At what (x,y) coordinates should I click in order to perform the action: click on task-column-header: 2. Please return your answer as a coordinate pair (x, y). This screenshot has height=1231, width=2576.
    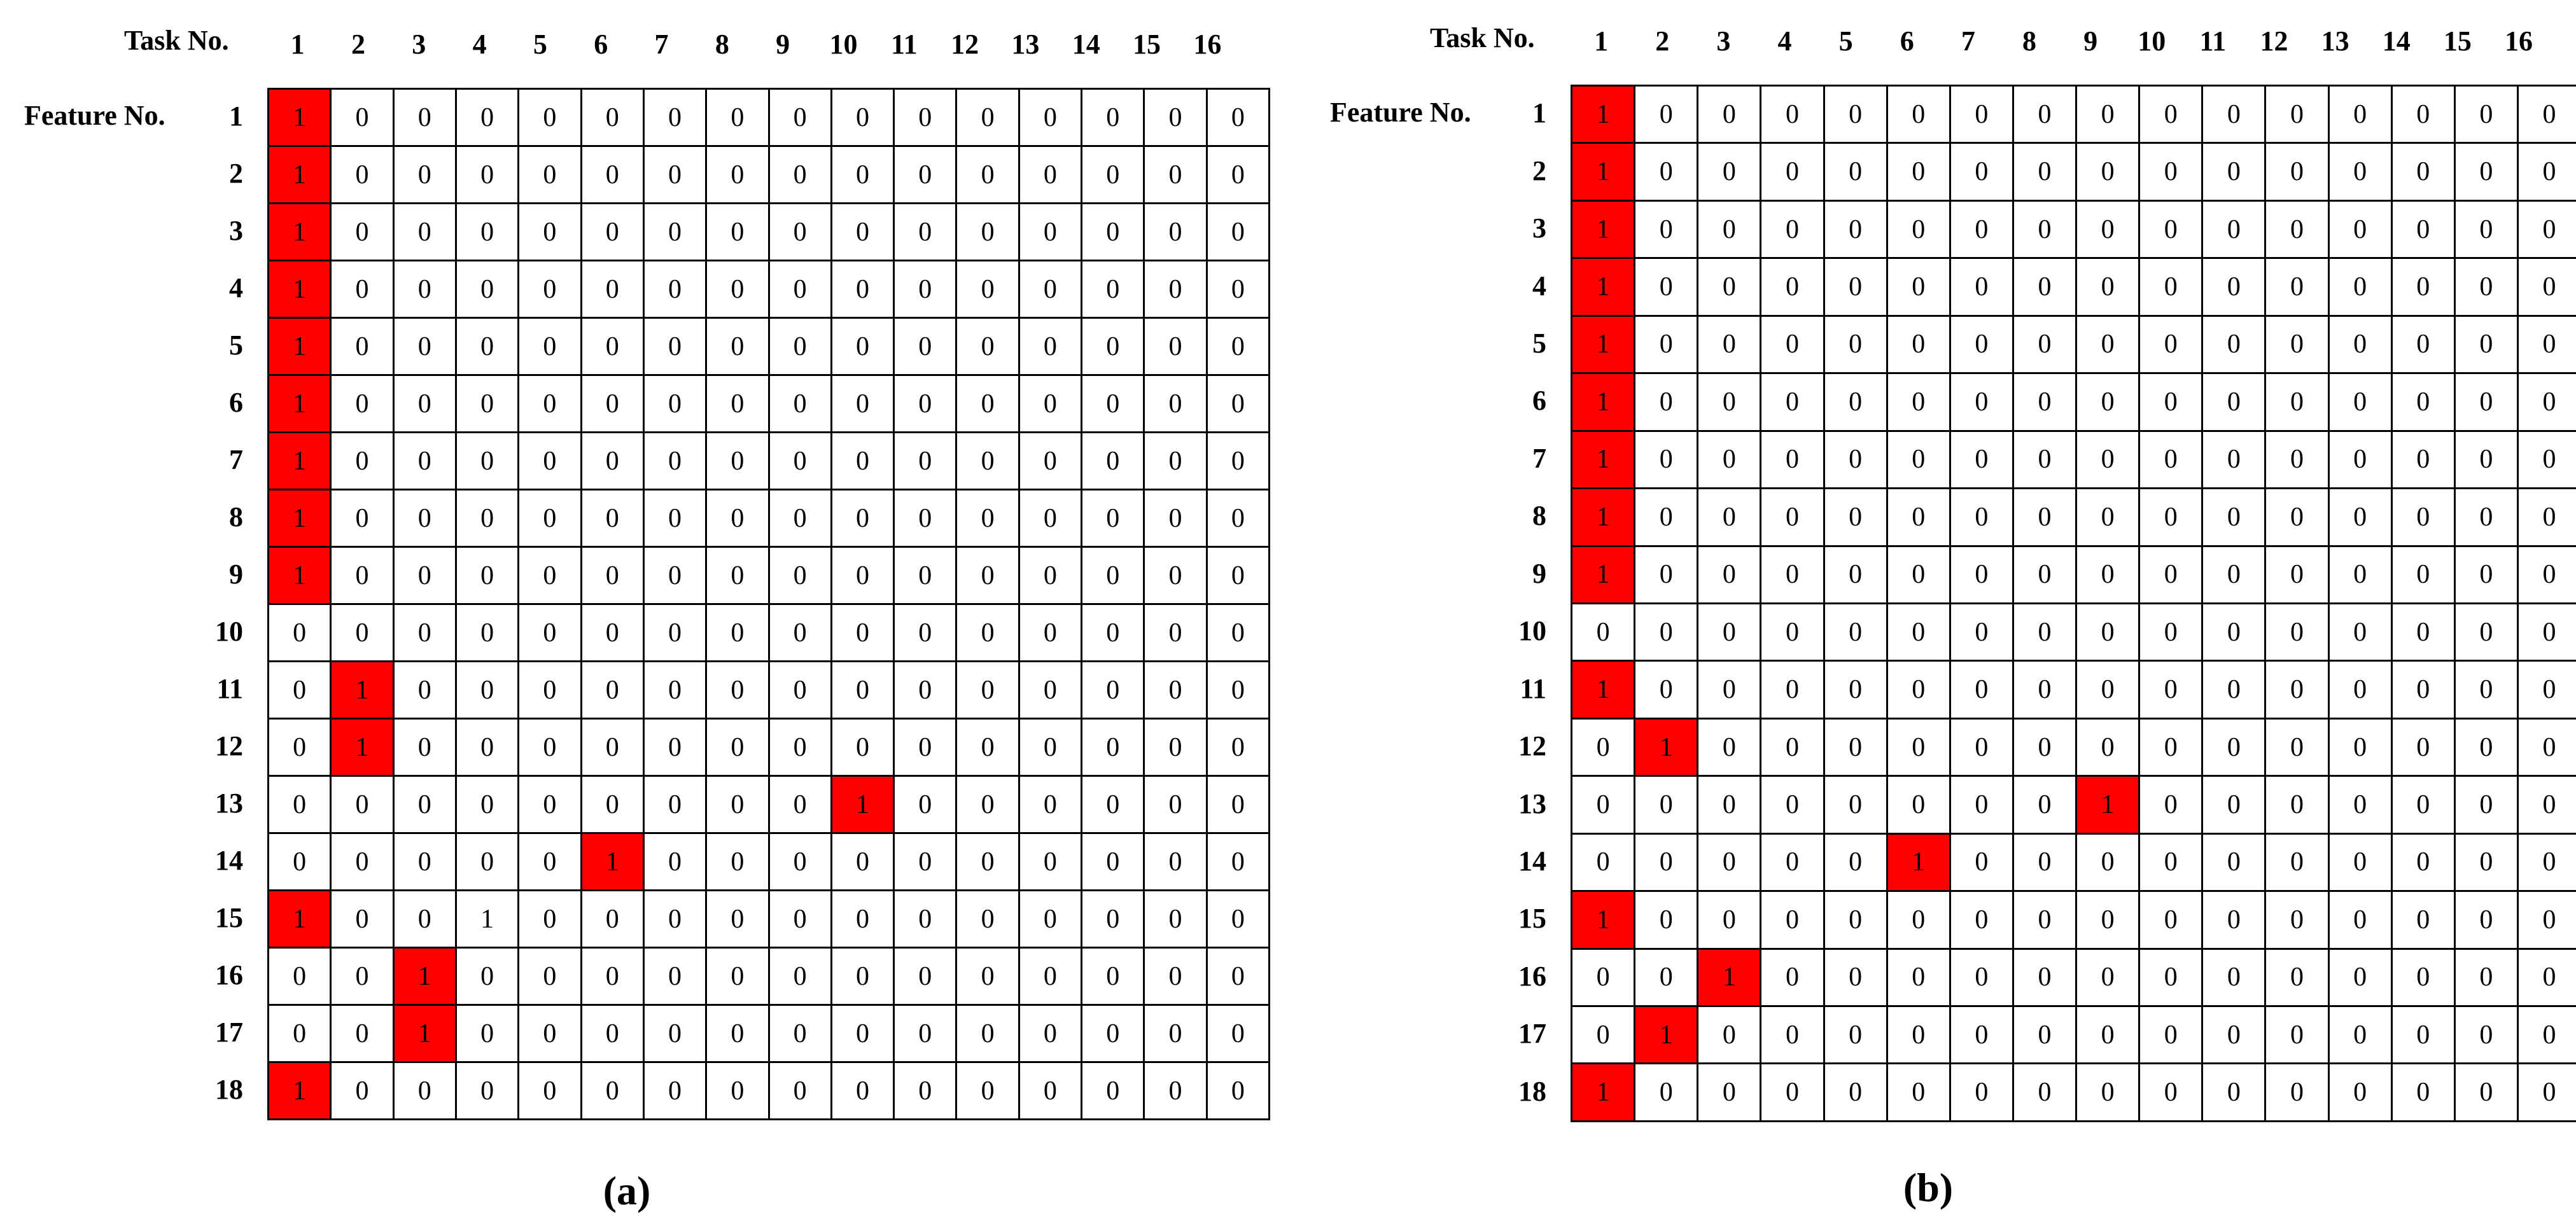
    Looking at the image, I should click on (1662, 41).